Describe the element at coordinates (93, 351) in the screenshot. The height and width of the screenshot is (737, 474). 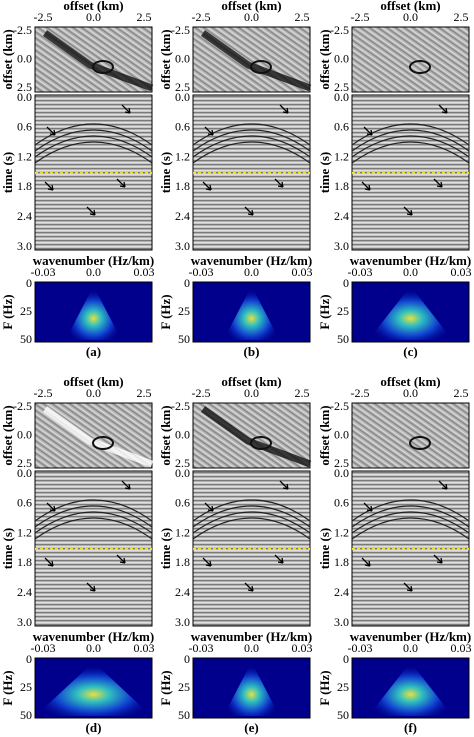
I see `panel-caption: (a)` at that location.